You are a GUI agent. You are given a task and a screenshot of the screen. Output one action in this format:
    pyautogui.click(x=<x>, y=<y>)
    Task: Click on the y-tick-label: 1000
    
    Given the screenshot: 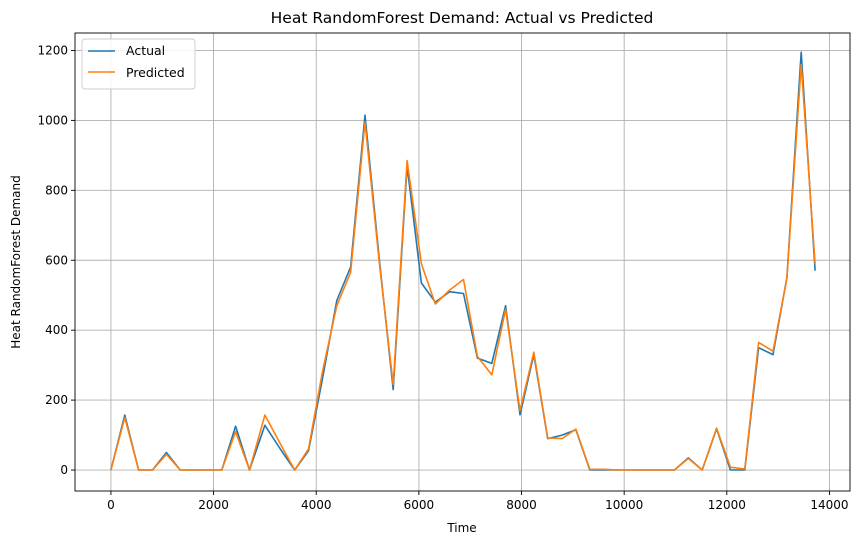 What is the action you would take?
    pyautogui.click(x=52, y=120)
    